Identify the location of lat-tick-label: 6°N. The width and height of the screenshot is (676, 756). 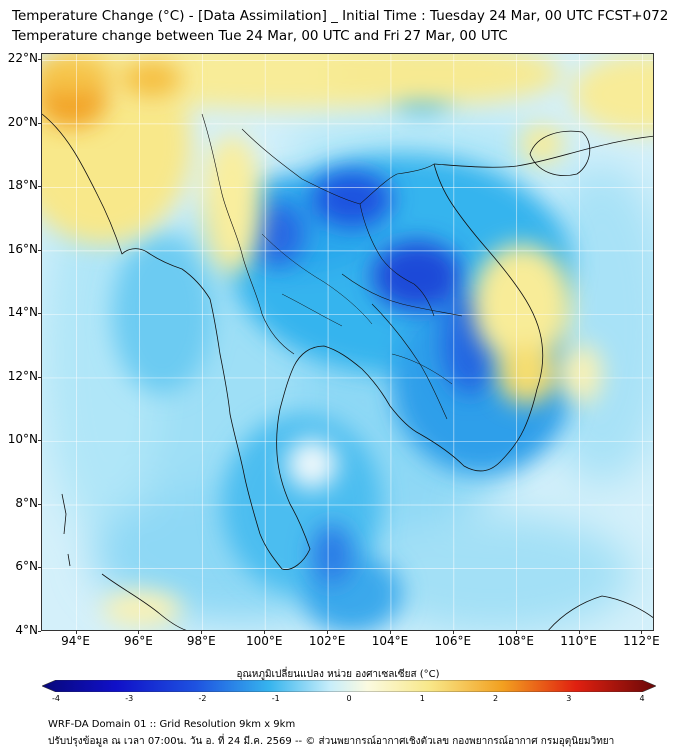
(26, 566).